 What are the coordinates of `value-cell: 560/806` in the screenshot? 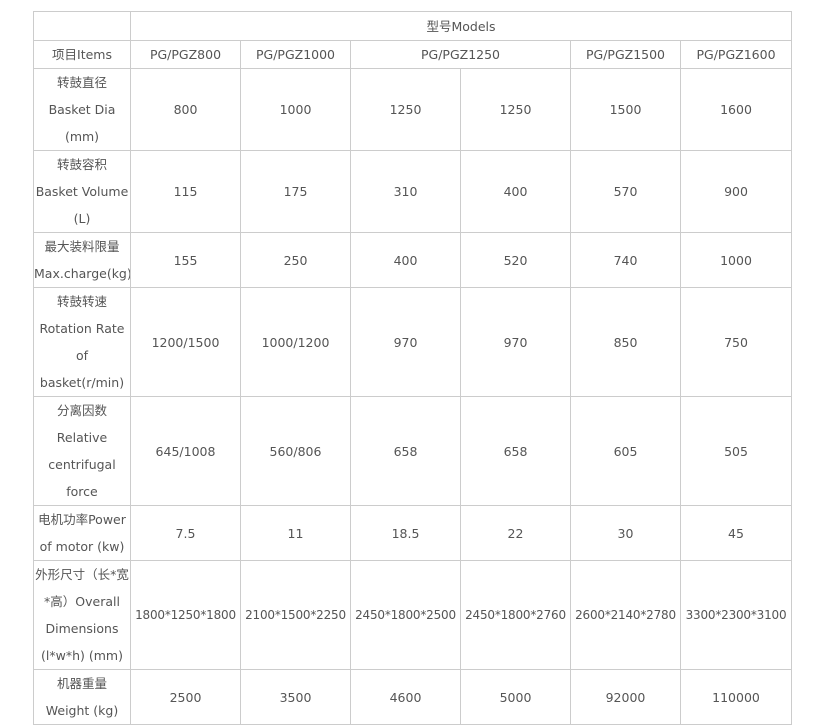 It's located at (295, 451).